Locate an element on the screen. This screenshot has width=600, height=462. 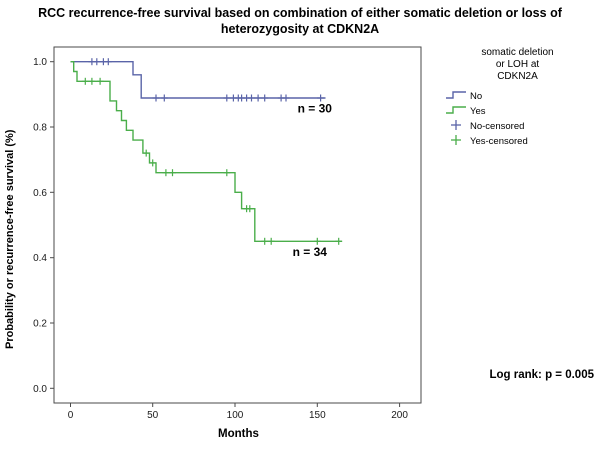
legend-item-no-censored: No-censored is located at coordinates (522, 126).